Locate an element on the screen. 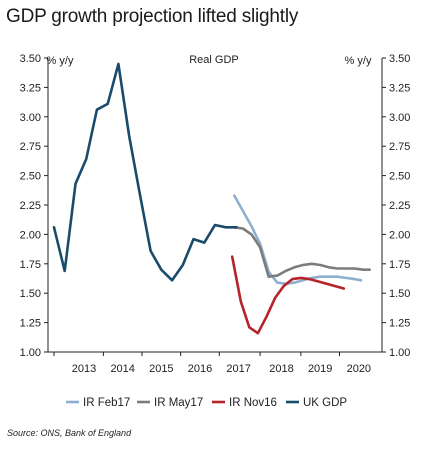 This screenshot has width=440, height=456. x-tick-label: 2017 is located at coordinates (238, 369).